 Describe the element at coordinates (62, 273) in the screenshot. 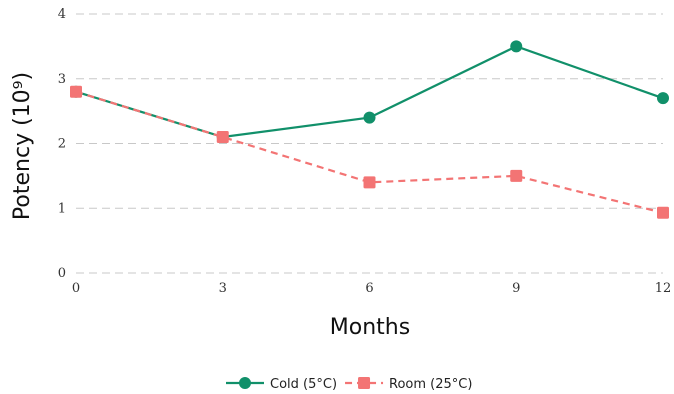

I see `y-tick-label: 0` at that location.